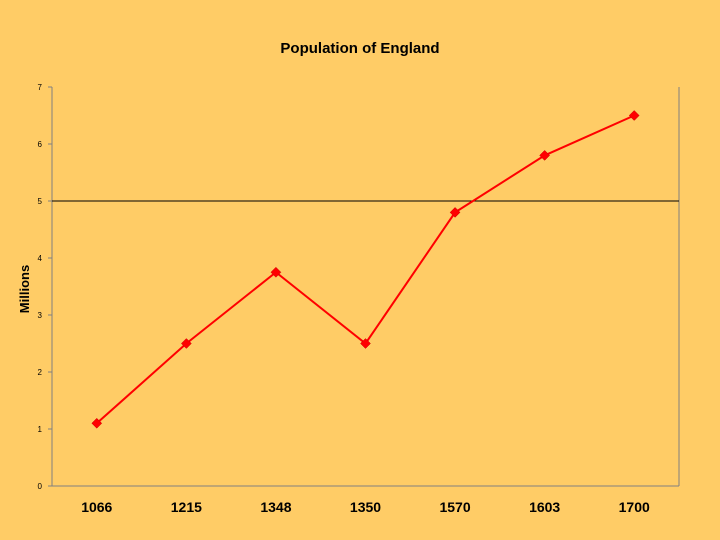 The height and width of the screenshot is (540, 720). I want to click on x-axis: 1066 1215 1348 1350 1570 1603 1700, so click(365, 507).